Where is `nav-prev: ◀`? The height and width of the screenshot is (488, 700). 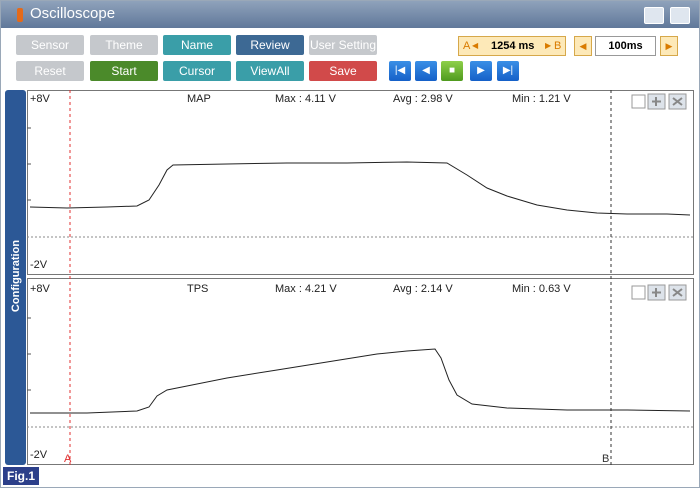
nav-prev: ◀ is located at coordinates (426, 71).